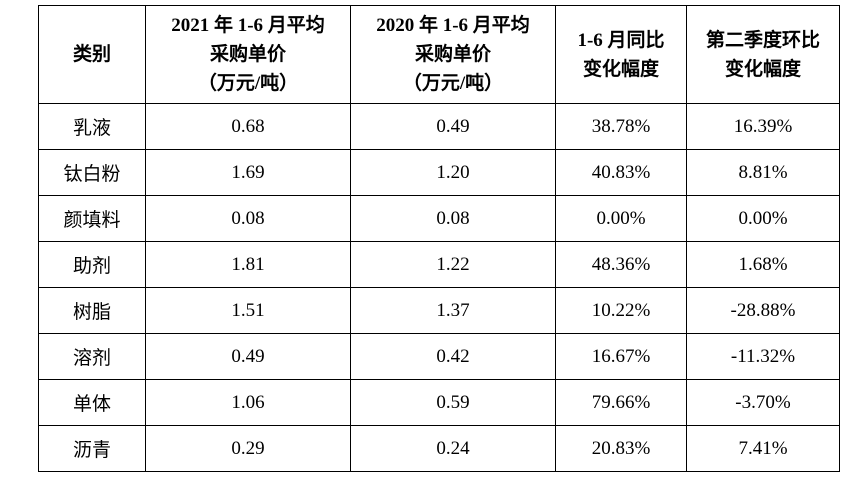 This screenshot has width=848, height=479. What do you see at coordinates (92, 126) in the screenshot?
I see `table-cell: 乳液` at bounding box center [92, 126].